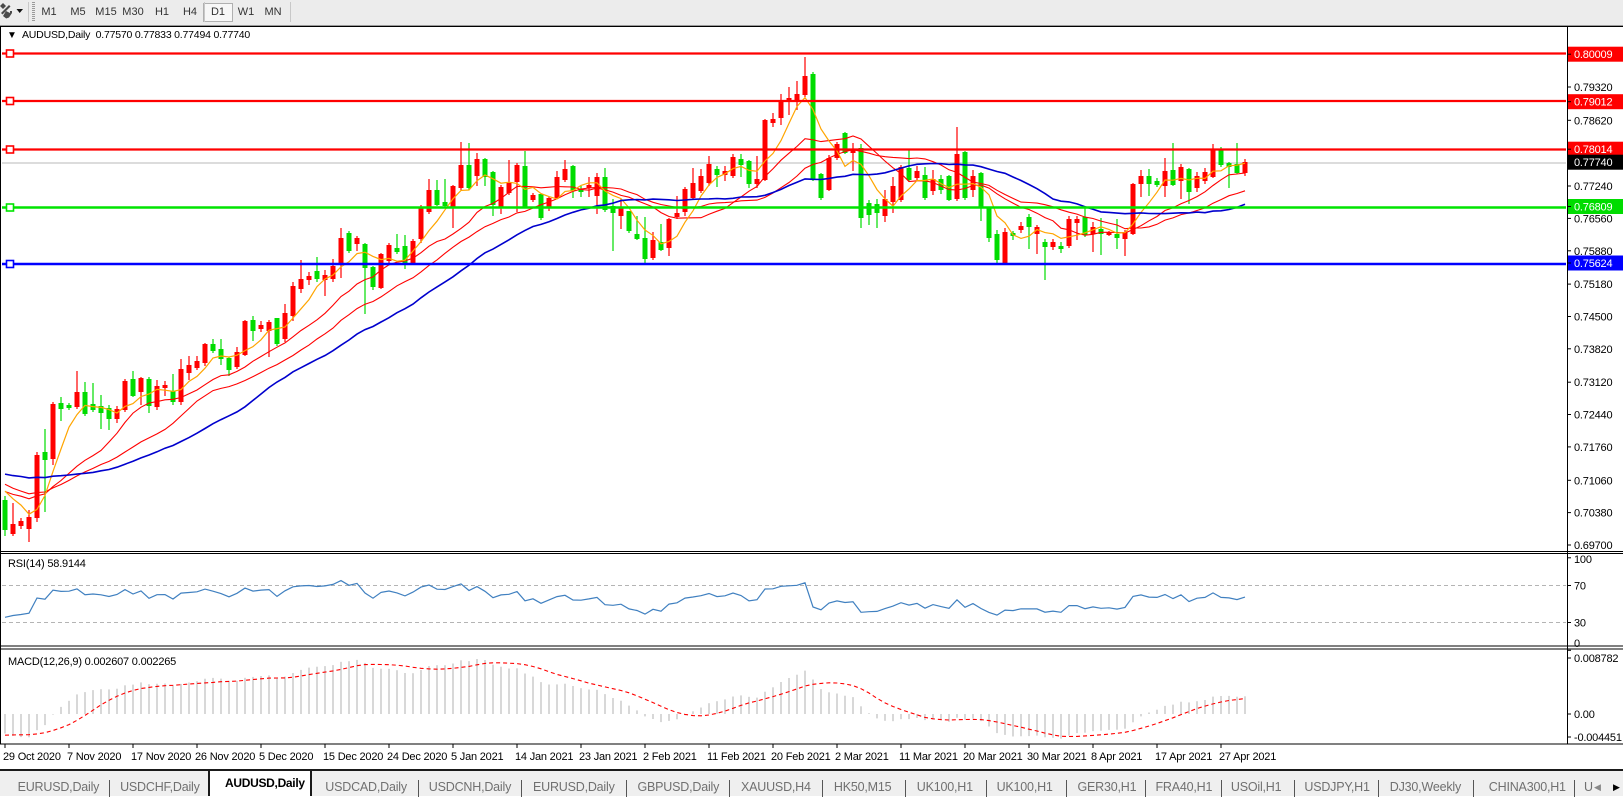  I want to click on svg-text: 100, so click(1583, 560).